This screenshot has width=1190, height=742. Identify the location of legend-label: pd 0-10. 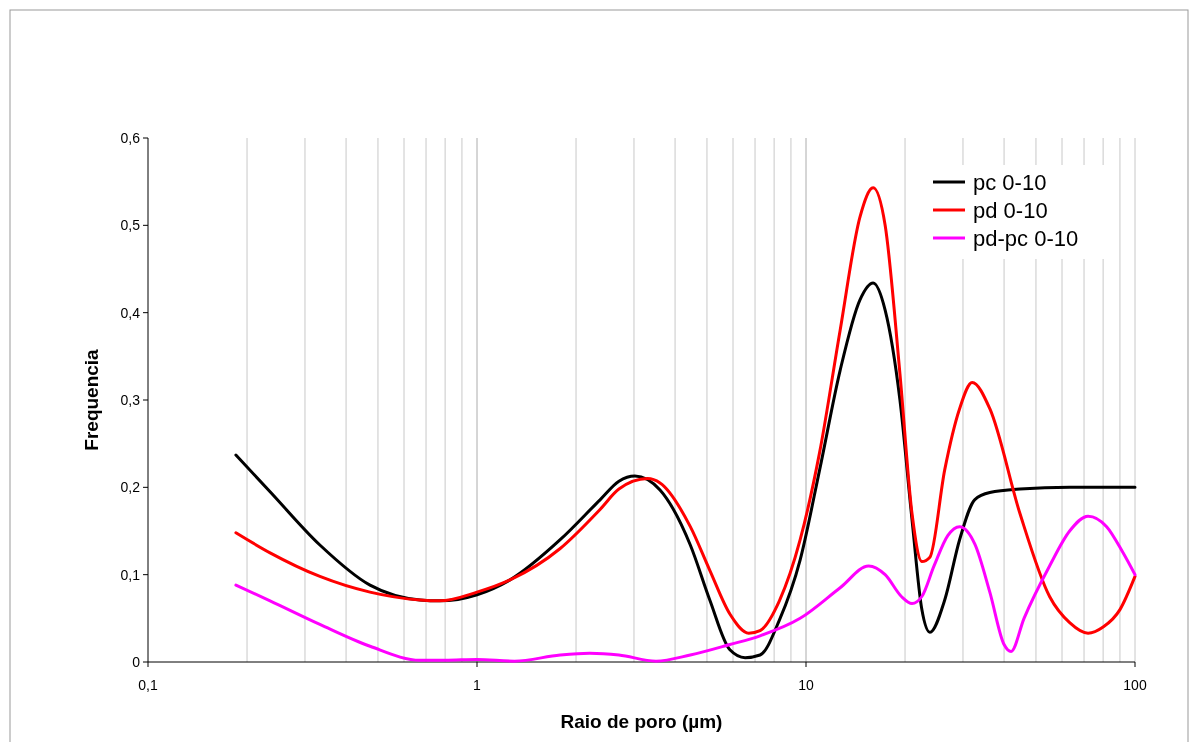
(1010, 210).